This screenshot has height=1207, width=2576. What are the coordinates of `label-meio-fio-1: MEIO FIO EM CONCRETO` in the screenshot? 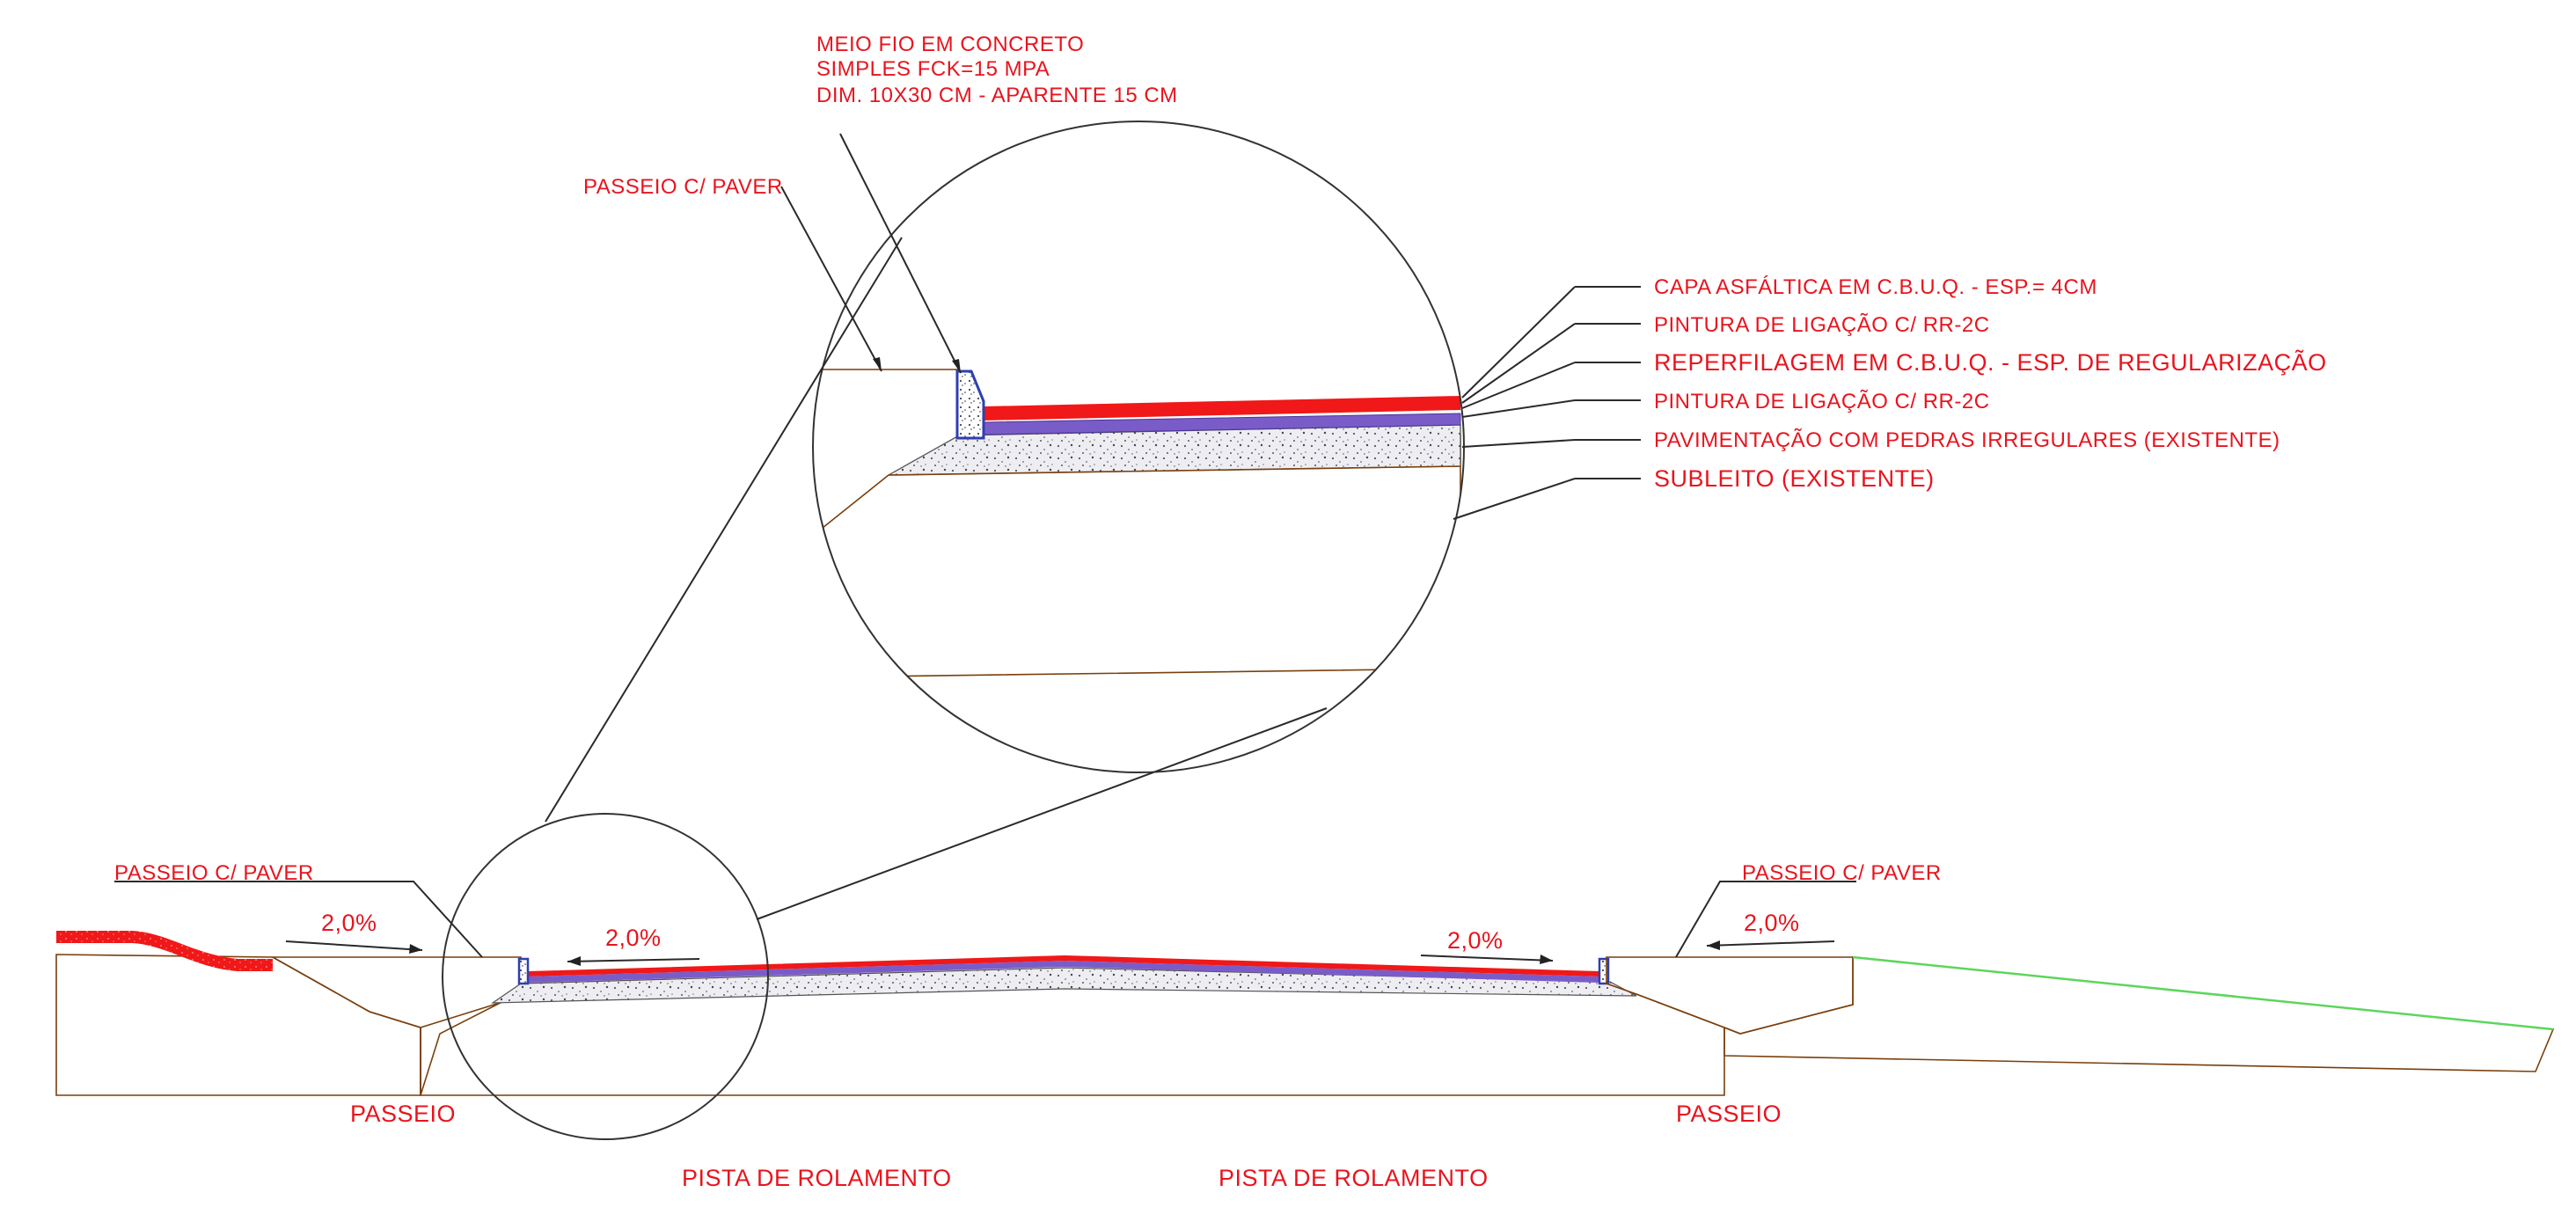 It's located at (950, 45).